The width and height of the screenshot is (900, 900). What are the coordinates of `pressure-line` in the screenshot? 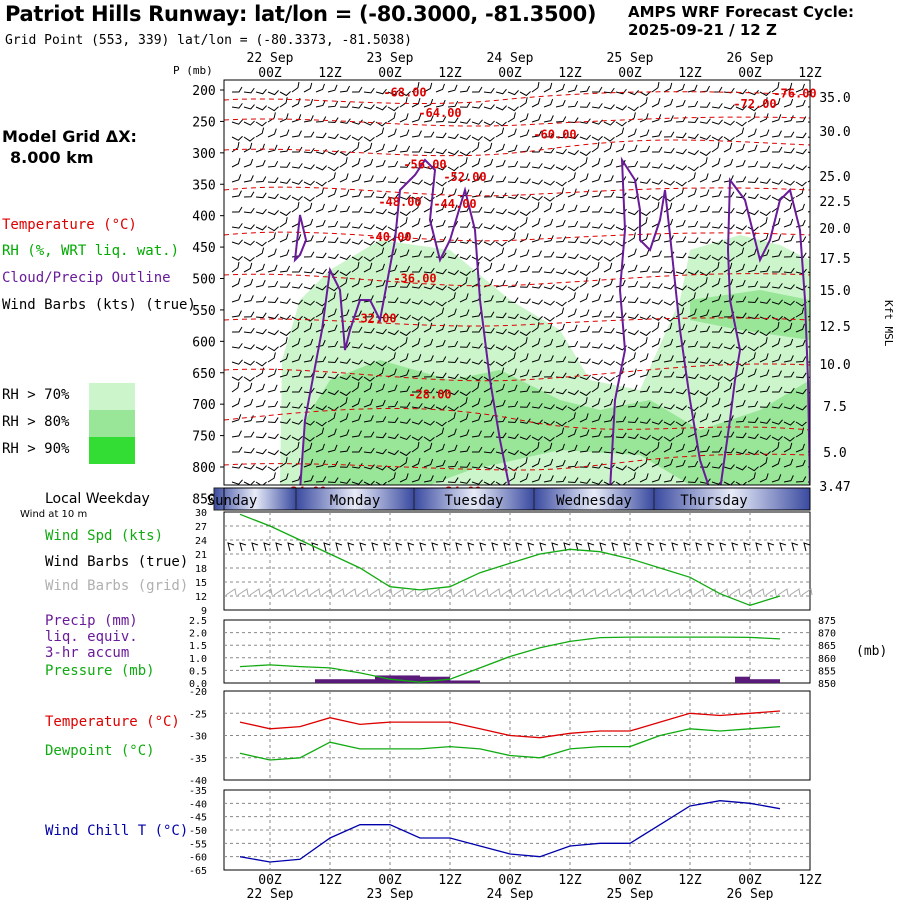 It's located at (510, 659).